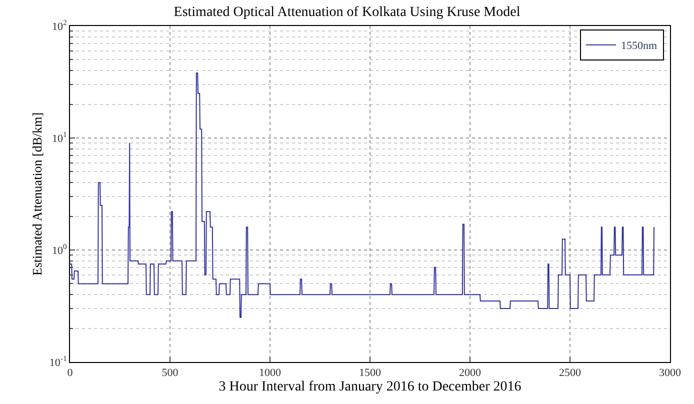  What do you see at coordinates (370, 387) in the screenshot?
I see `x-axis-title: 3 Hour Interval from January 2016 to December 2016` at bounding box center [370, 387].